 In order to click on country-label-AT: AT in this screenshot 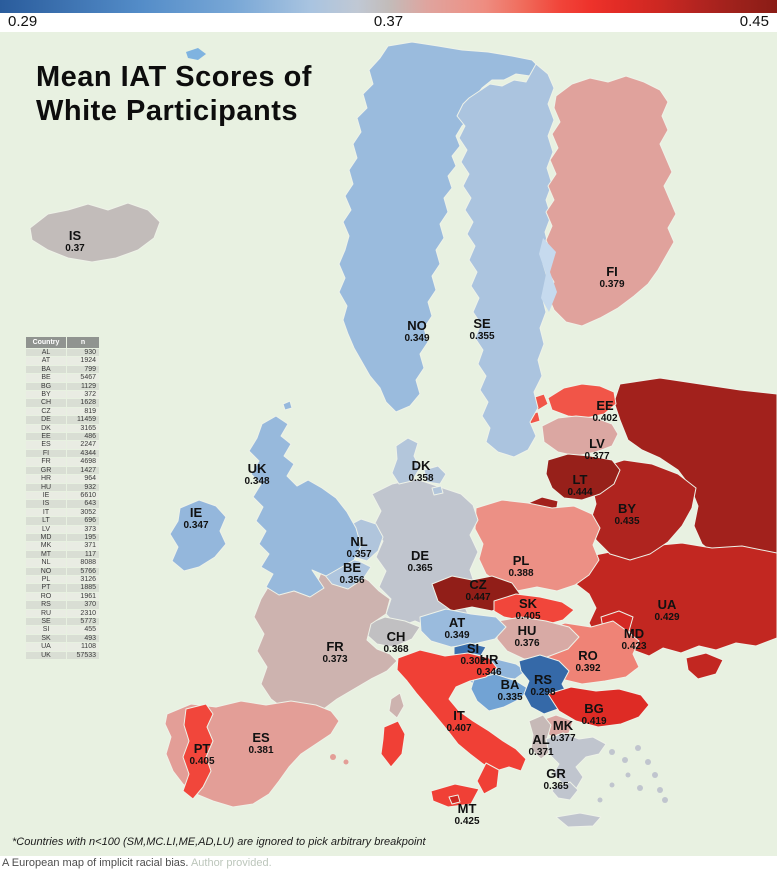, I will do `click(457, 622)`.